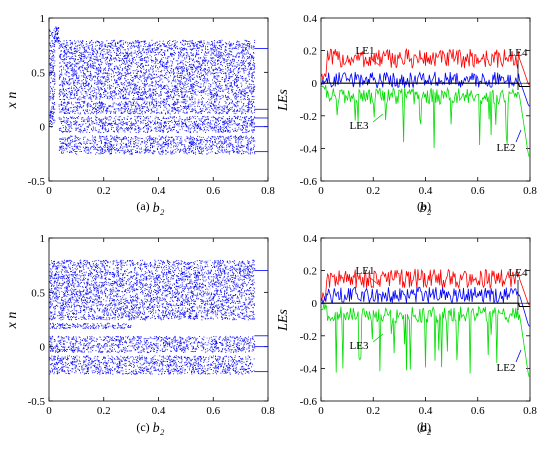 The height and width of the screenshot is (457, 550). What do you see at coordinates (37, 182) in the screenshot?
I see `y-tick-label: -0.5` at bounding box center [37, 182].